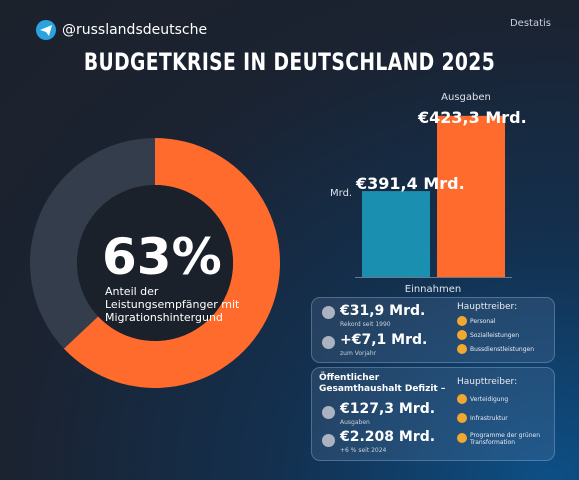 The image size is (579, 480). I want to click on box-note: +6 % seit 2024, so click(363, 450).